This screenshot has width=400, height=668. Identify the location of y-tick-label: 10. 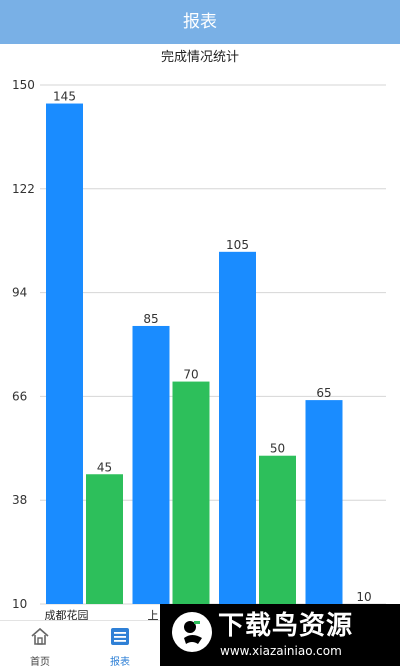
(19, 604).